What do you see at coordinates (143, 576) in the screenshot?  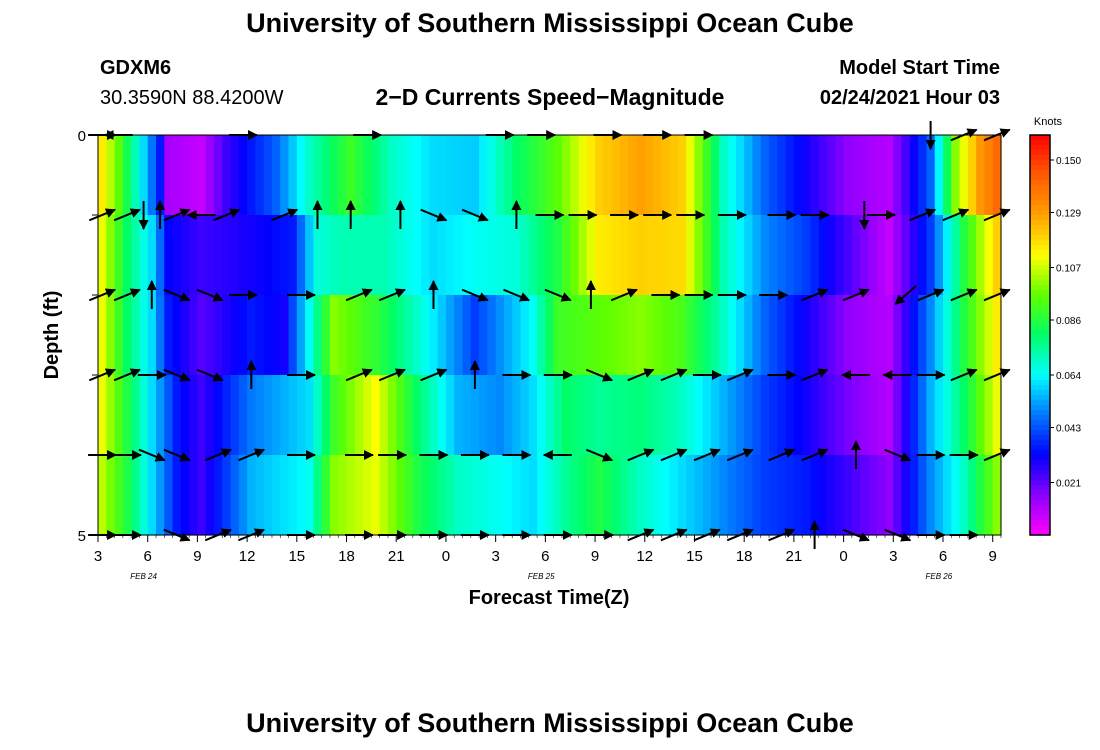 I see `date-label: FEB 24` at bounding box center [143, 576].